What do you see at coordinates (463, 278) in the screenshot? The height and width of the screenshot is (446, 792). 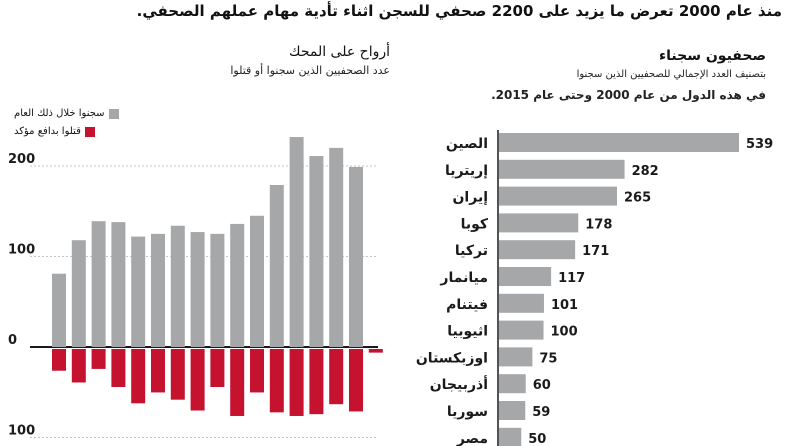 I see `category-label: ميانمار` at bounding box center [463, 278].